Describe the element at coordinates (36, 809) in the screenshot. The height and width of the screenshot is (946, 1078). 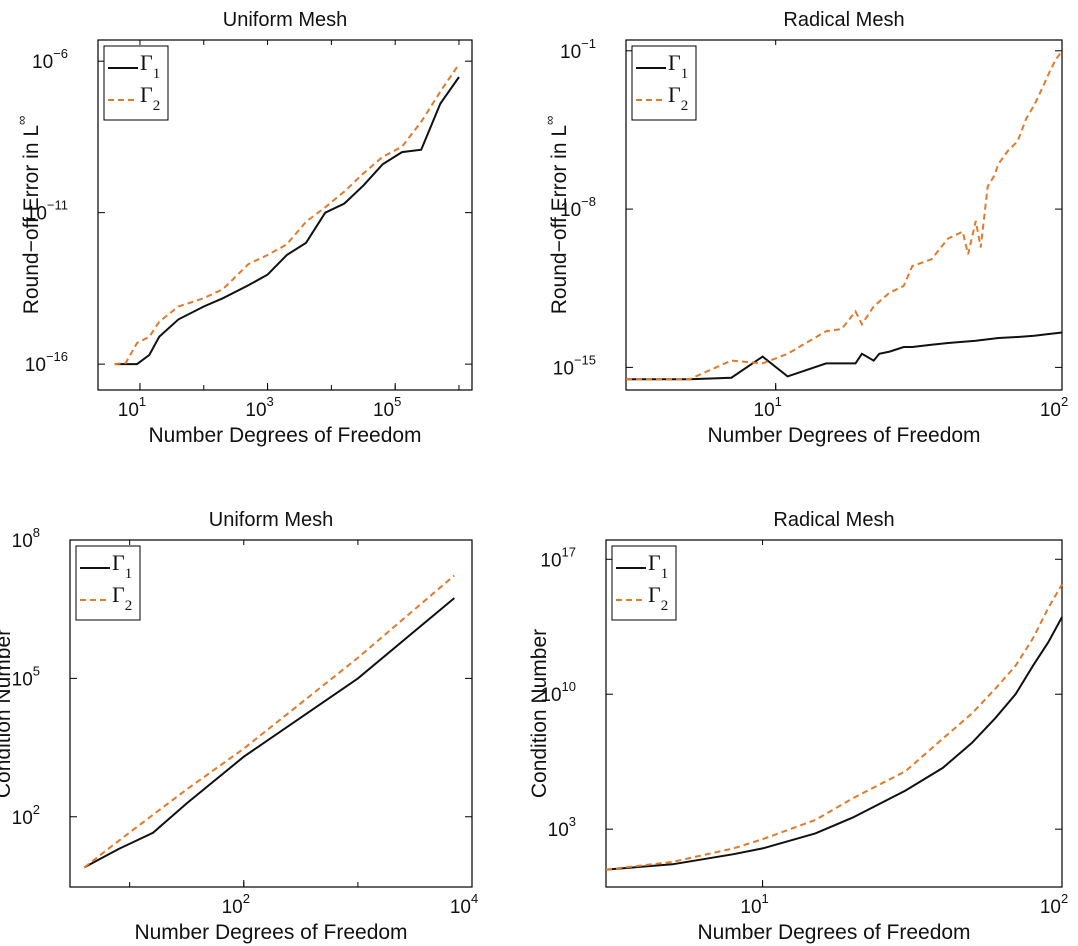
I see `y-tick-exponent: 2` at that location.